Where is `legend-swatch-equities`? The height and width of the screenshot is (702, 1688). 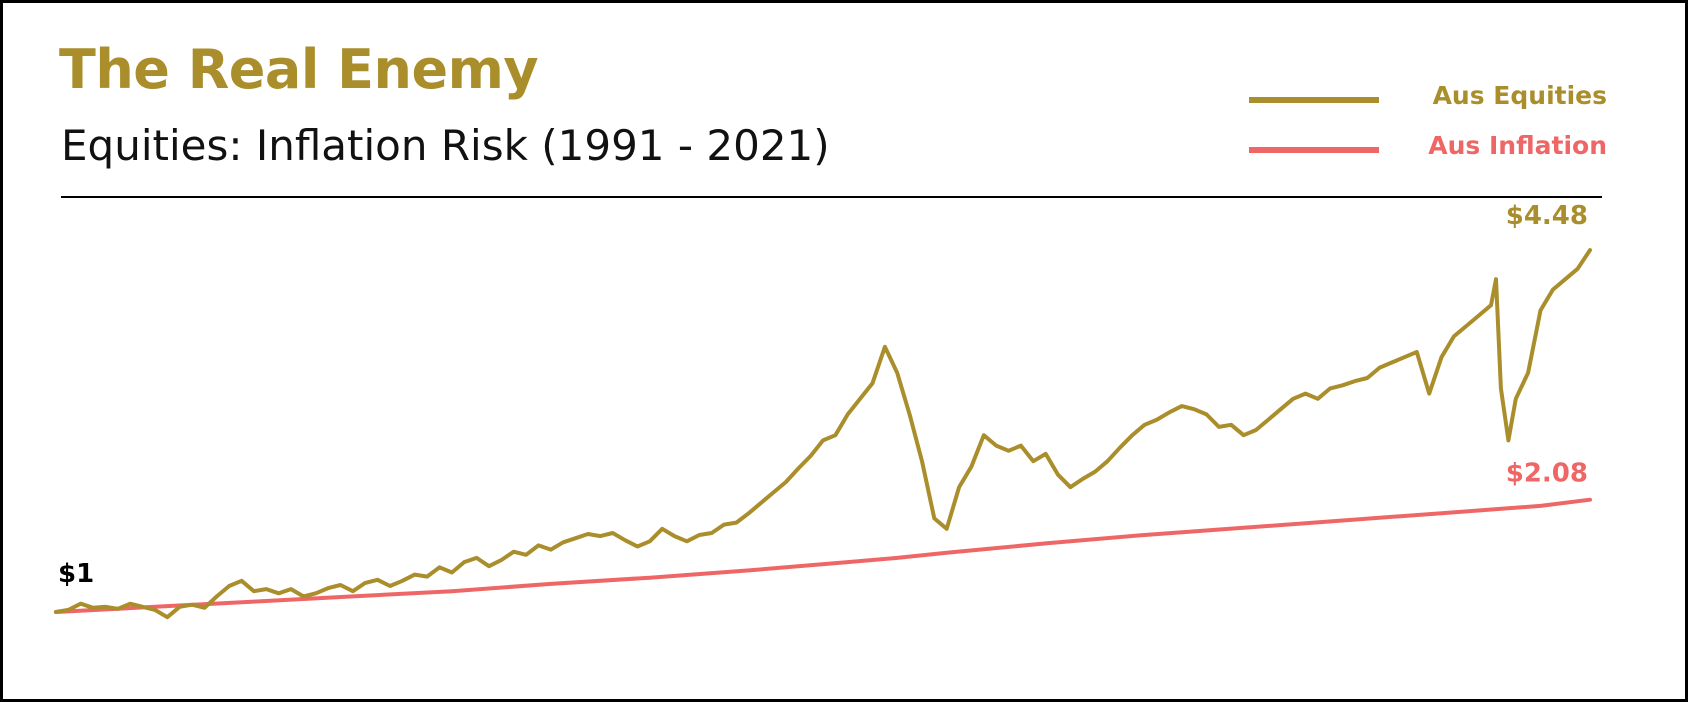
legend-swatch-equities is located at coordinates (1314, 100).